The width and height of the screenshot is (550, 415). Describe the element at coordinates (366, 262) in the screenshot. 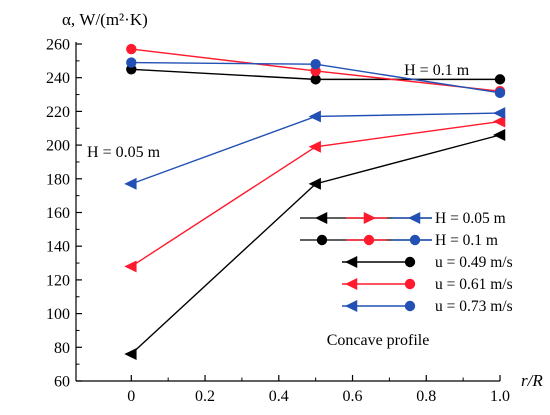

I see `legend` at that location.